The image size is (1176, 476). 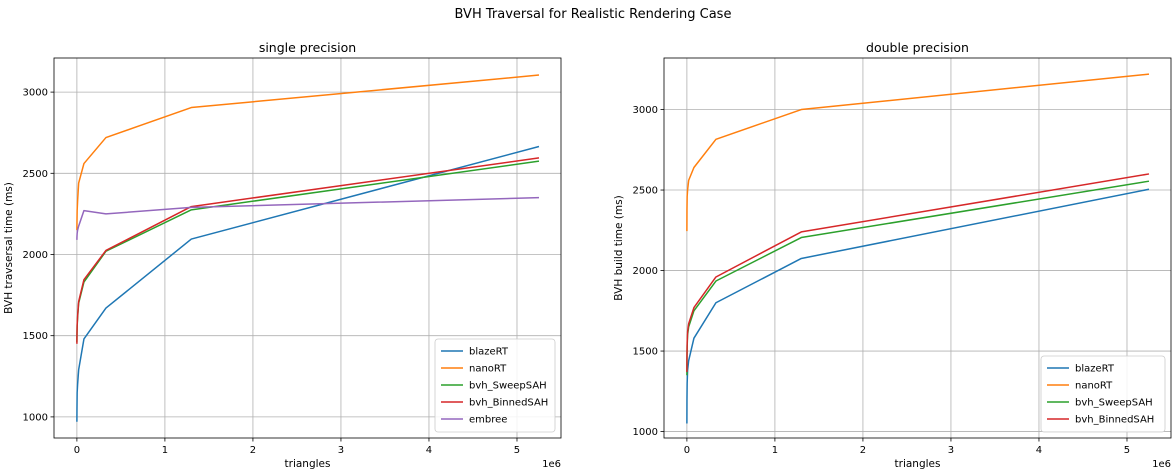 I want to click on y-axis-label: BVH build time (ms), so click(x=619, y=247).